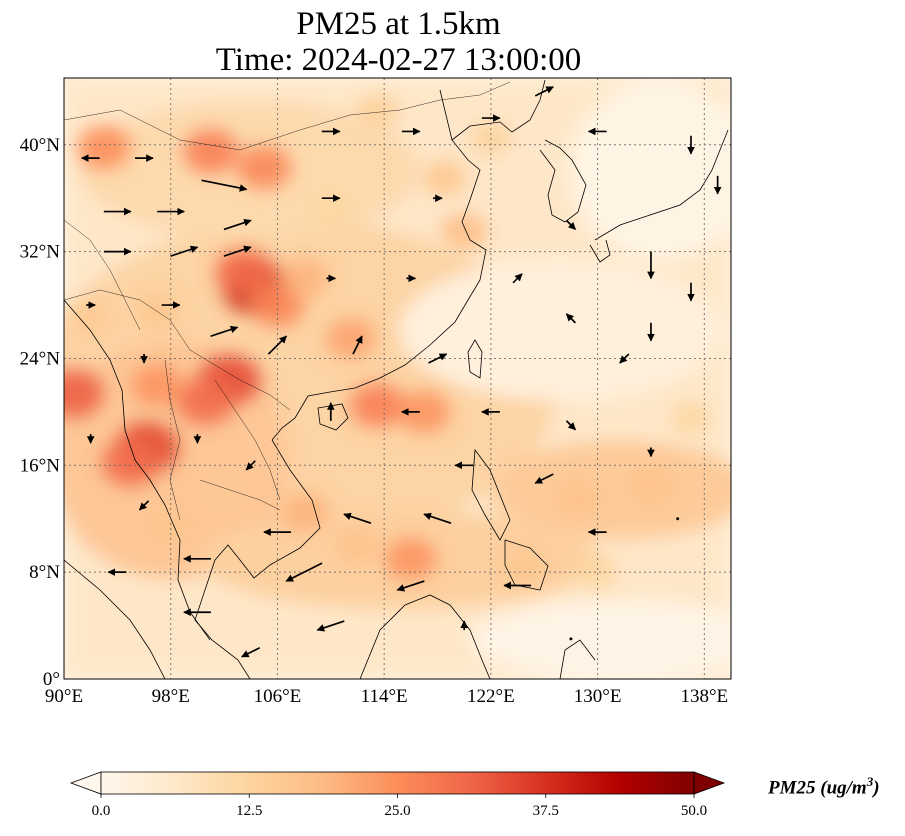 The height and width of the screenshot is (836, 905). What do you see at coordinates (876, 788) in the screenshot?
I see `colorbar-label-close: )` at bounding box center [876, 788].